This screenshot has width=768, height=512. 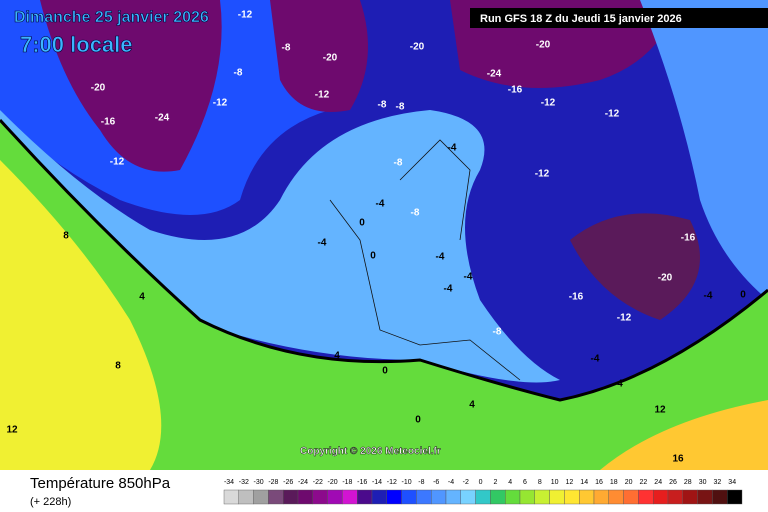 I want to click on map-time: 7:00 locale, so click(x=76, y=44).